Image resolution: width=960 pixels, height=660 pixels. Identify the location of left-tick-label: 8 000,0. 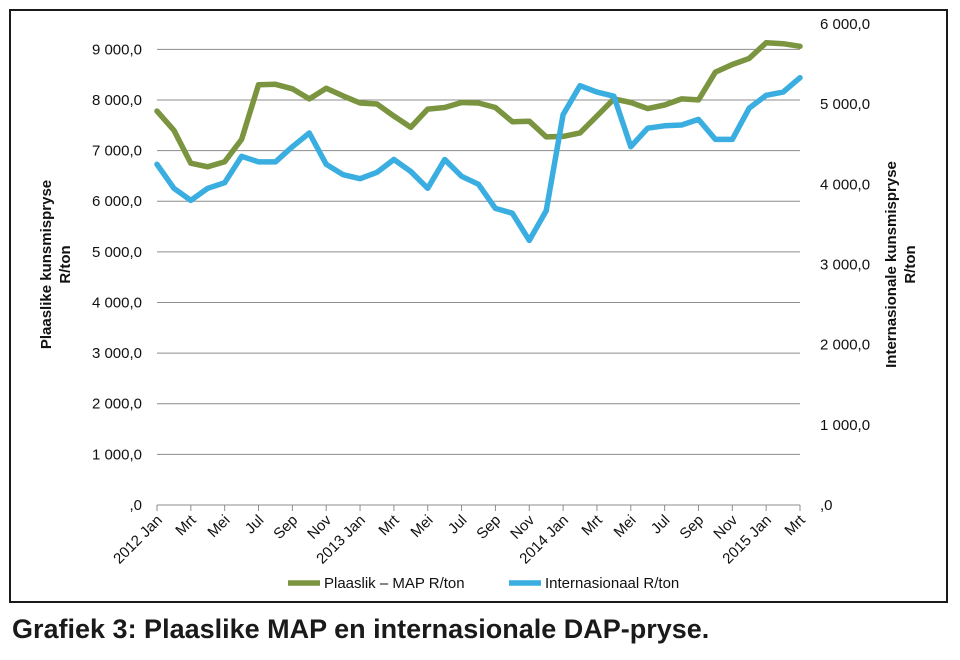
(117, 100).